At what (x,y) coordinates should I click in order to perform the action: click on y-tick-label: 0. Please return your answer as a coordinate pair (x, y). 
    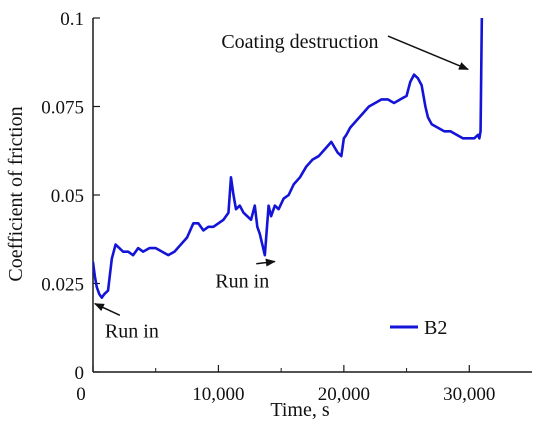
    Looking at the image, I should click on (80, 373).